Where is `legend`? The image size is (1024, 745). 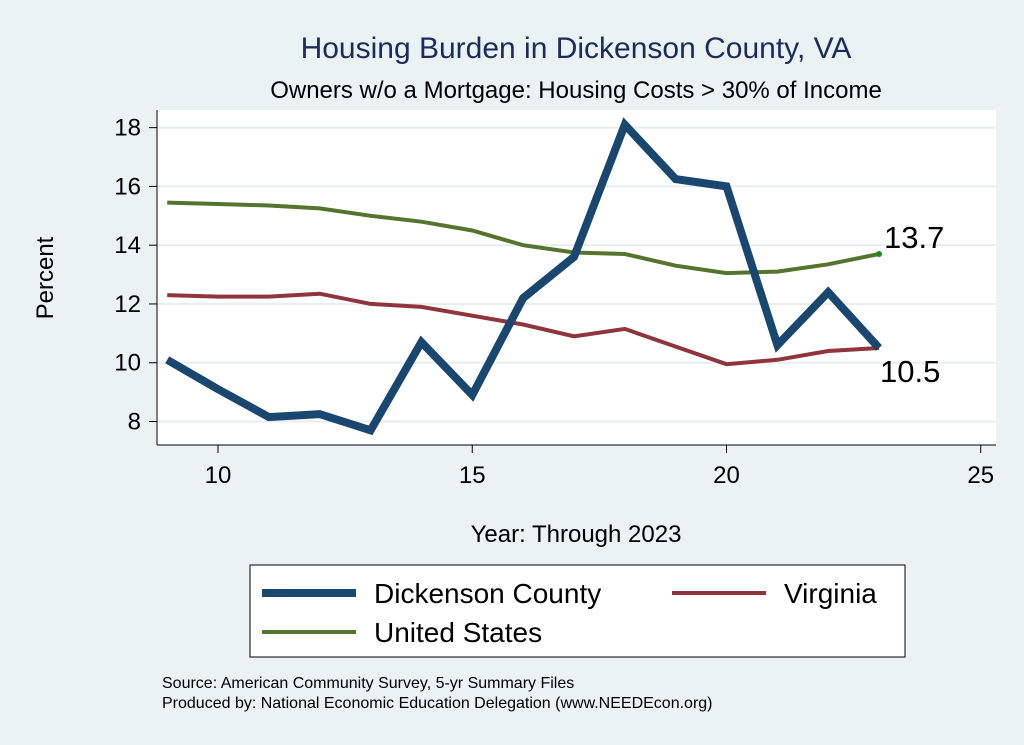
legend is located at coordinates (577, 611).